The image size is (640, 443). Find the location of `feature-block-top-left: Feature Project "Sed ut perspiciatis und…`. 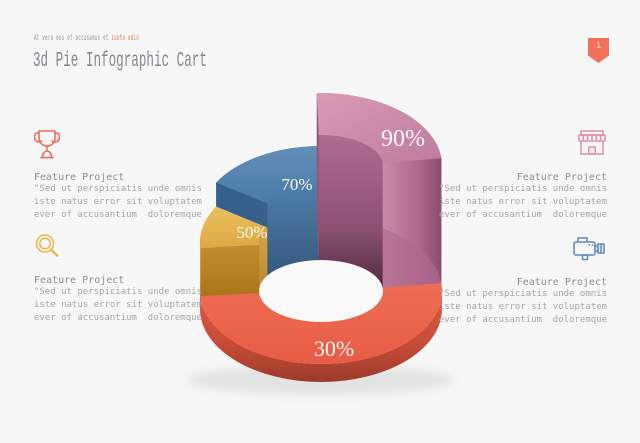

feature-block-top-left: Feature Project "Sed ut perspiciatis und… is located at coordinates (134, 175).